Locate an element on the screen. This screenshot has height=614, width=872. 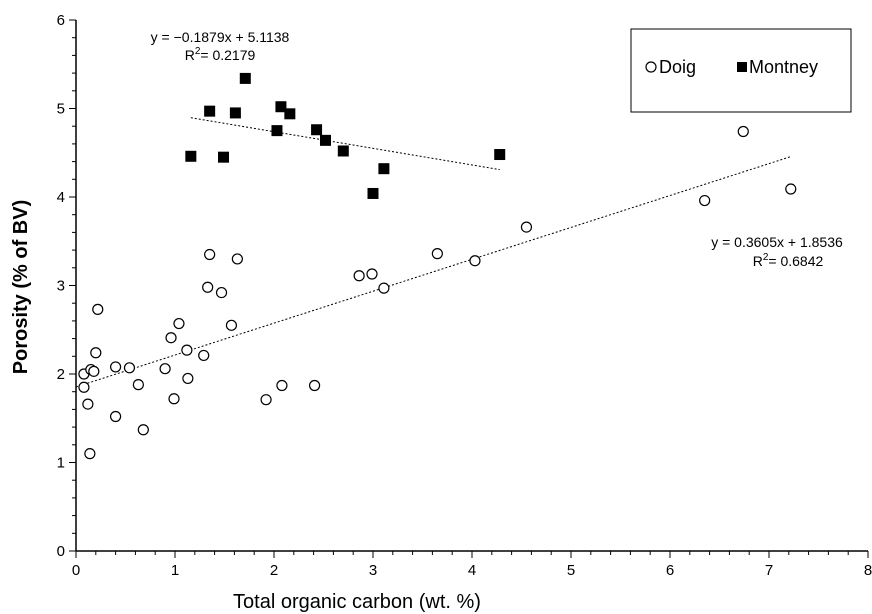
x-tick-label: 8 is located at coordinates (868, 570).